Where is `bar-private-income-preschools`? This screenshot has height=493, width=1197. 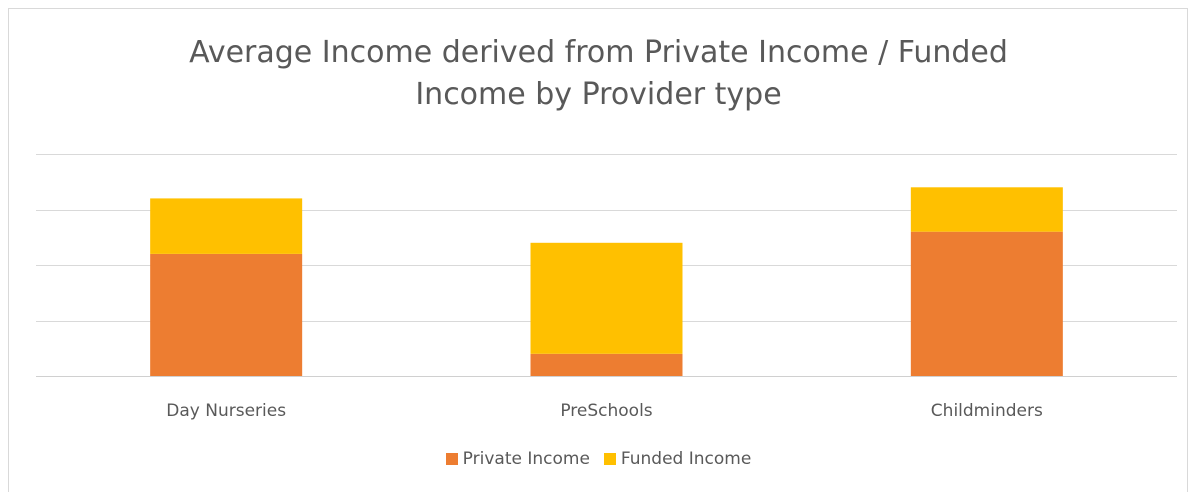
bar-private-income-preschools is located at coordinates (606, 364).